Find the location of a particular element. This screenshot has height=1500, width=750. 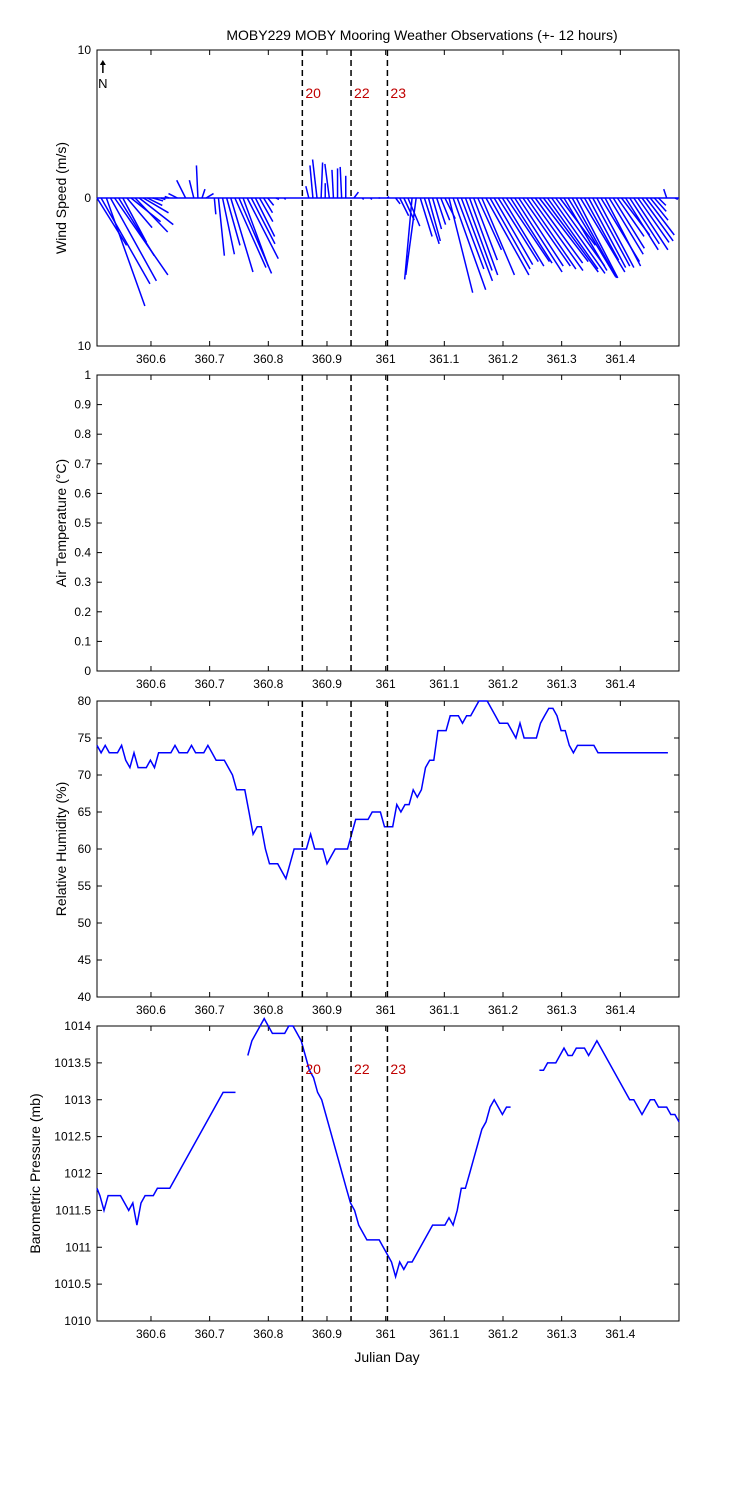

y-tick-label: 0.9 is located at coordinates (82, 405).